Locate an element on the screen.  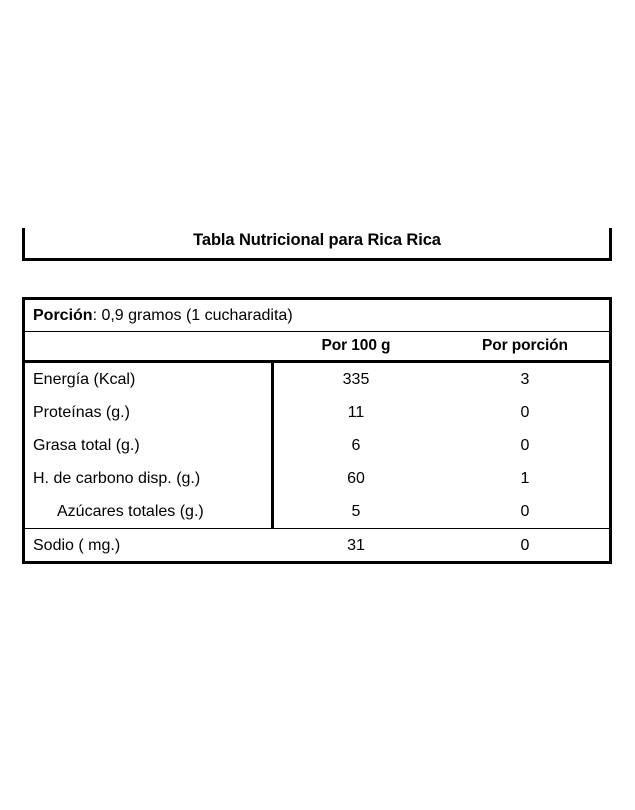
table-row: Sodio ( mg.) 31 0 is located at coordinates (317, 544).